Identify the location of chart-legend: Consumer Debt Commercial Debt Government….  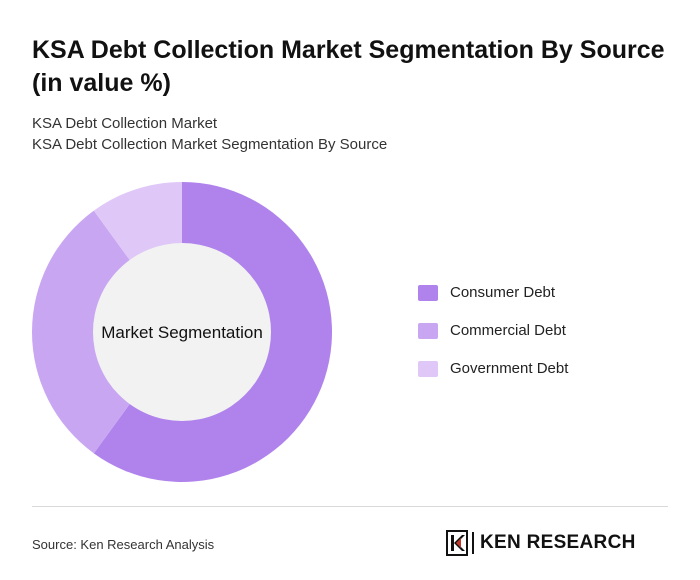
(493, 340).